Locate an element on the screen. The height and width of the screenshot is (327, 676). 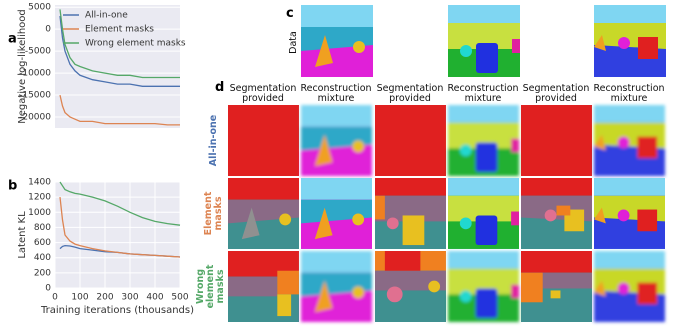
data-row-label: Data is located at coordinates (293, 42).